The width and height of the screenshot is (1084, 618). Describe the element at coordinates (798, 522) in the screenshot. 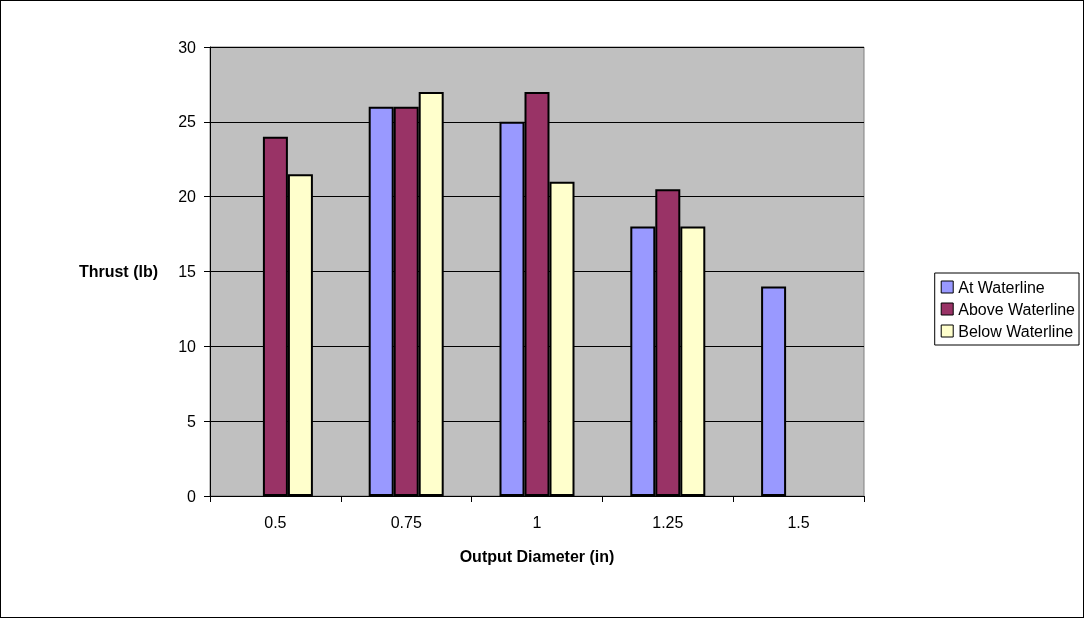

I see `x-tick-label: 1.5` at that location.